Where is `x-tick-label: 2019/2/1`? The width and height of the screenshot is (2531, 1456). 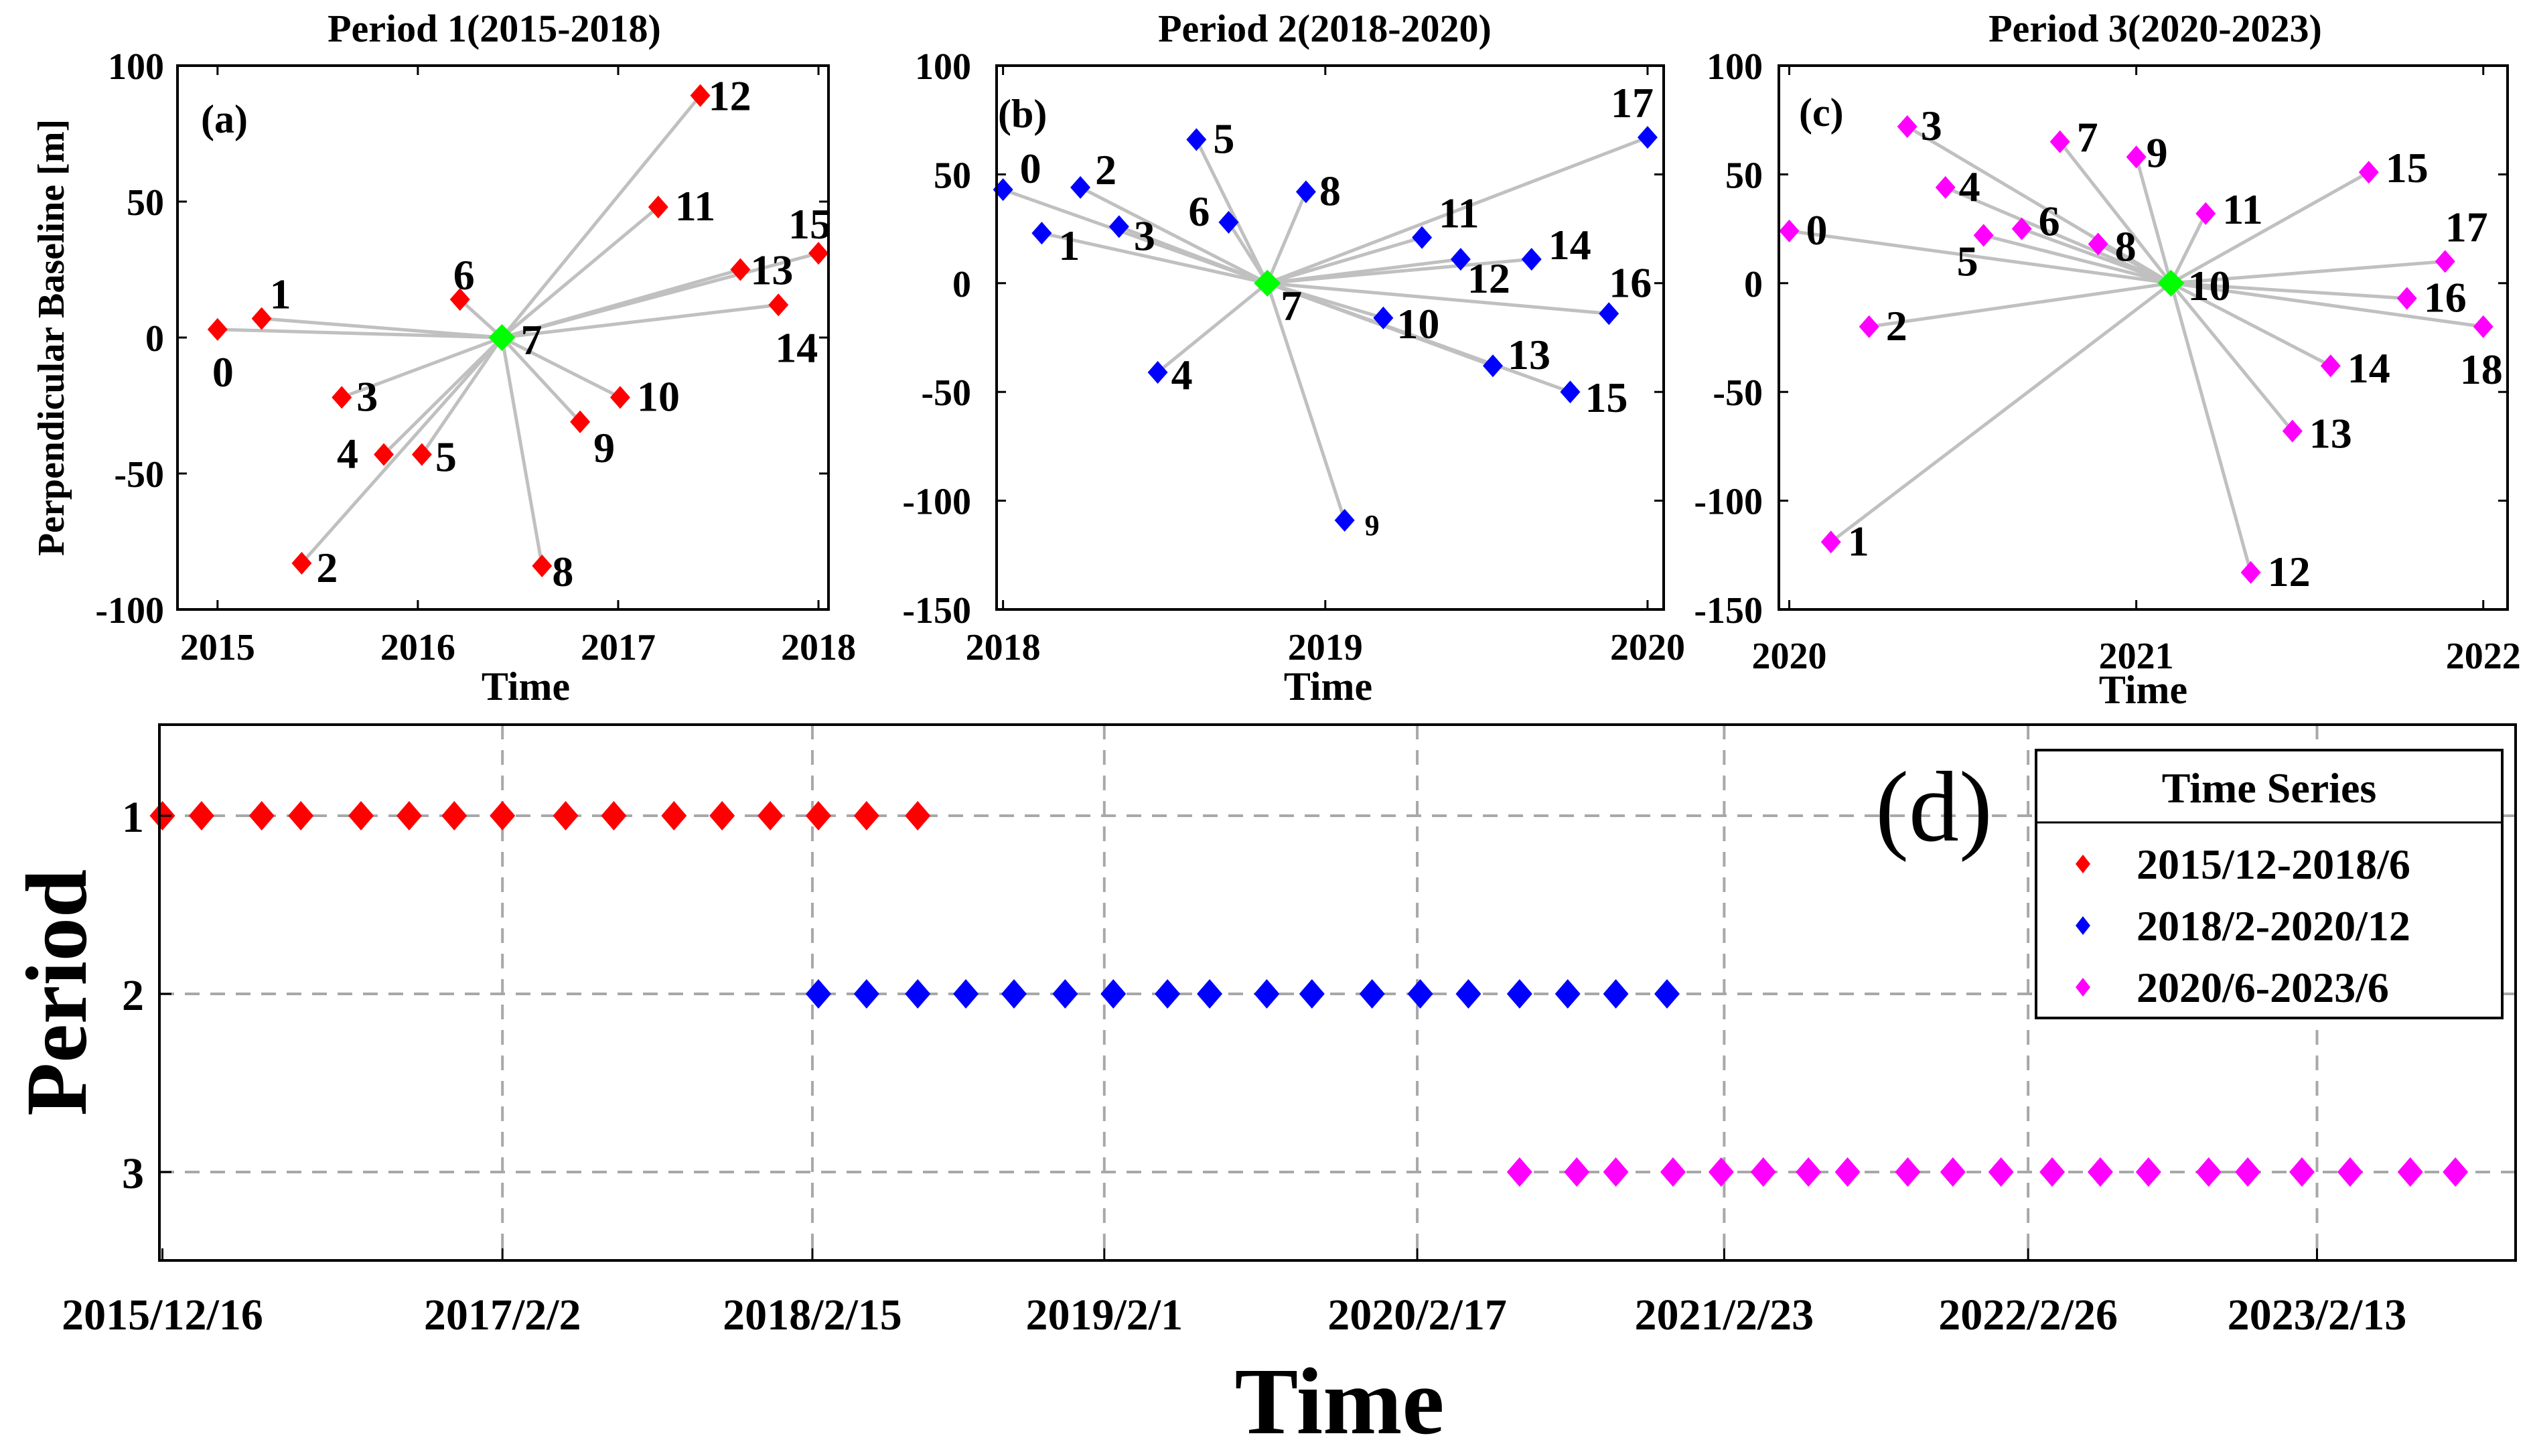 x-tick-label: 2019/2/1 is located at coordinates (1104, 1315).